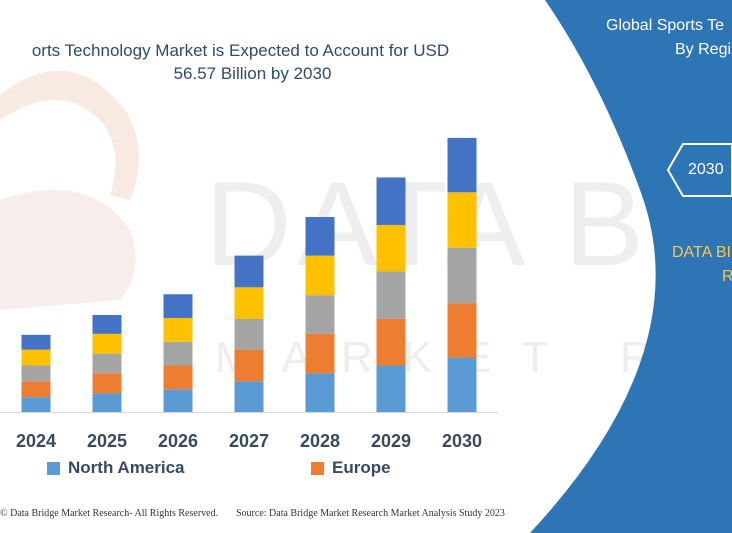 This screenshot has width=732, height=533. What do you see at coordinates (706, 169) in the screenshot?
I see `year-badge-label: 2030` at bounding box center [706, 169].